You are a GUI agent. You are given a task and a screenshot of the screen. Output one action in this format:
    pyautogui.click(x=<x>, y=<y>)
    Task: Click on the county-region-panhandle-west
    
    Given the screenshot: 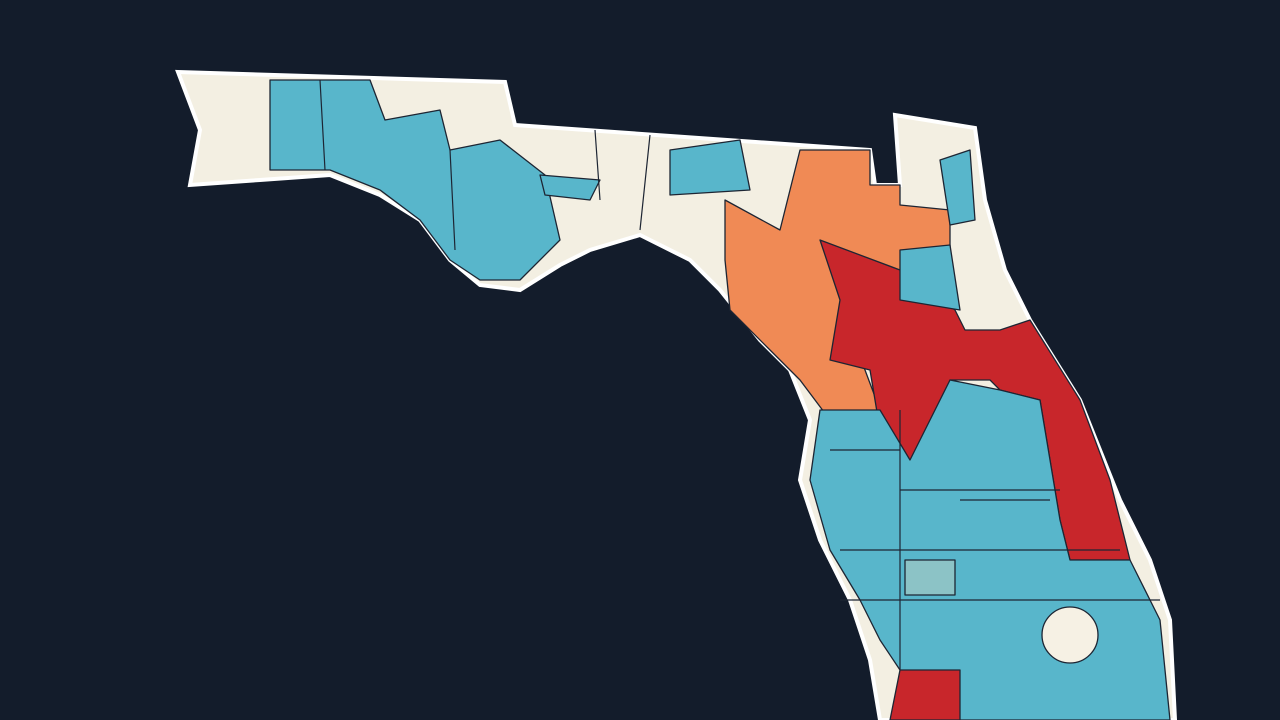 What is the action you would take?
    pyautogui.click(x=415, y=180)
    